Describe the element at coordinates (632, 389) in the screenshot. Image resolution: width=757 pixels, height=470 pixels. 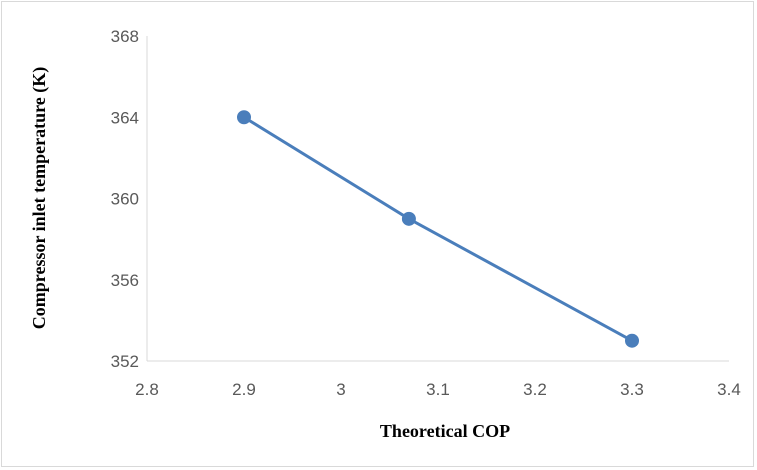
I see `x-tick-label: 3.3` at that location.